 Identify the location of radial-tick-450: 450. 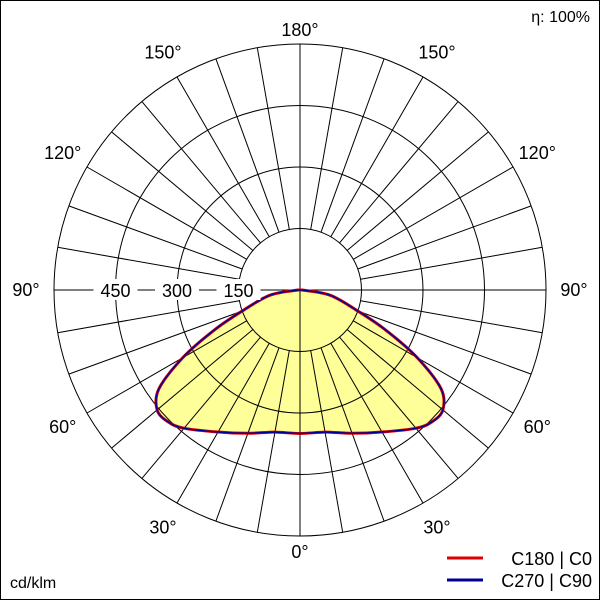
(115, 291).